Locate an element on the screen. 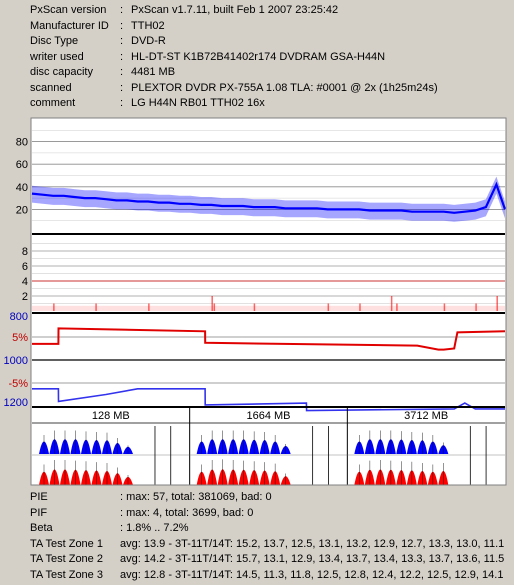 Image resolution: width=514 pixels, height=585 pixels. info-row: comment: LG H44N RB01 TTH02 16x is located at coordinates (257, 105).